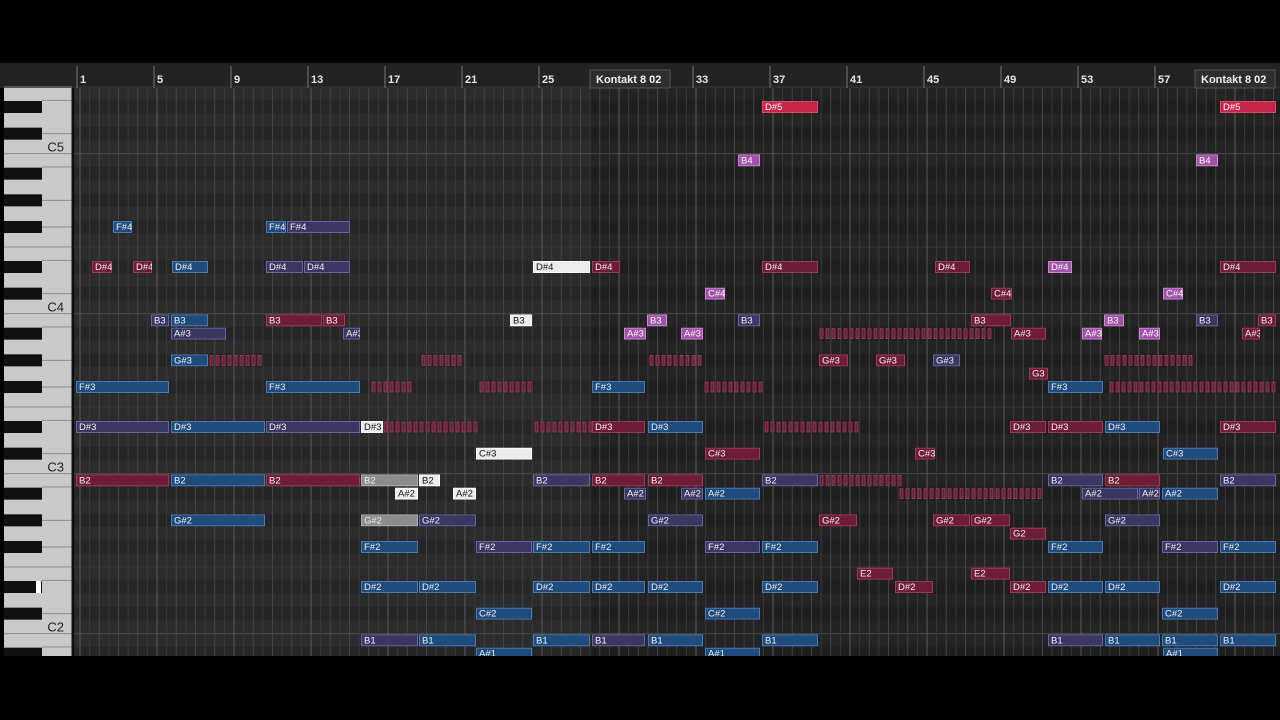  What do you see at coordinates (1038, 373) in the screenshot?
I see `note: G3` at bounding box center [1038, 373].